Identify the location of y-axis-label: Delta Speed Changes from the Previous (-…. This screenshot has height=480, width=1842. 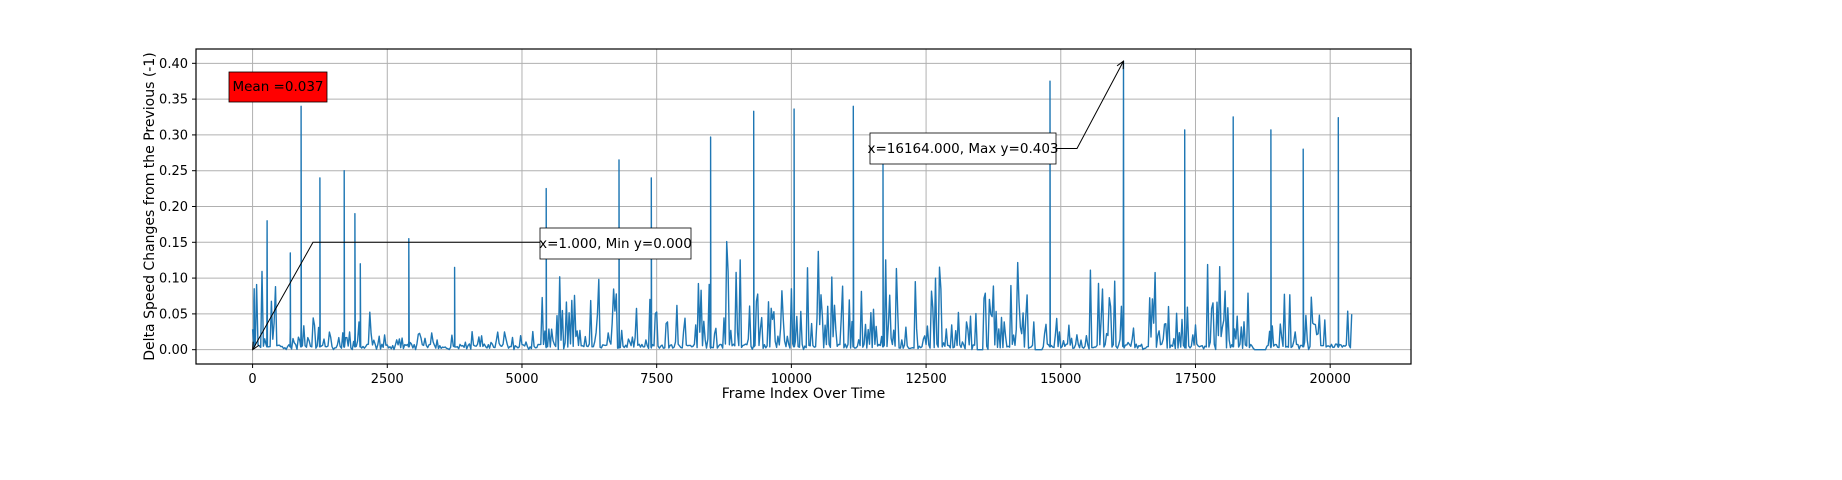
(150, 206).